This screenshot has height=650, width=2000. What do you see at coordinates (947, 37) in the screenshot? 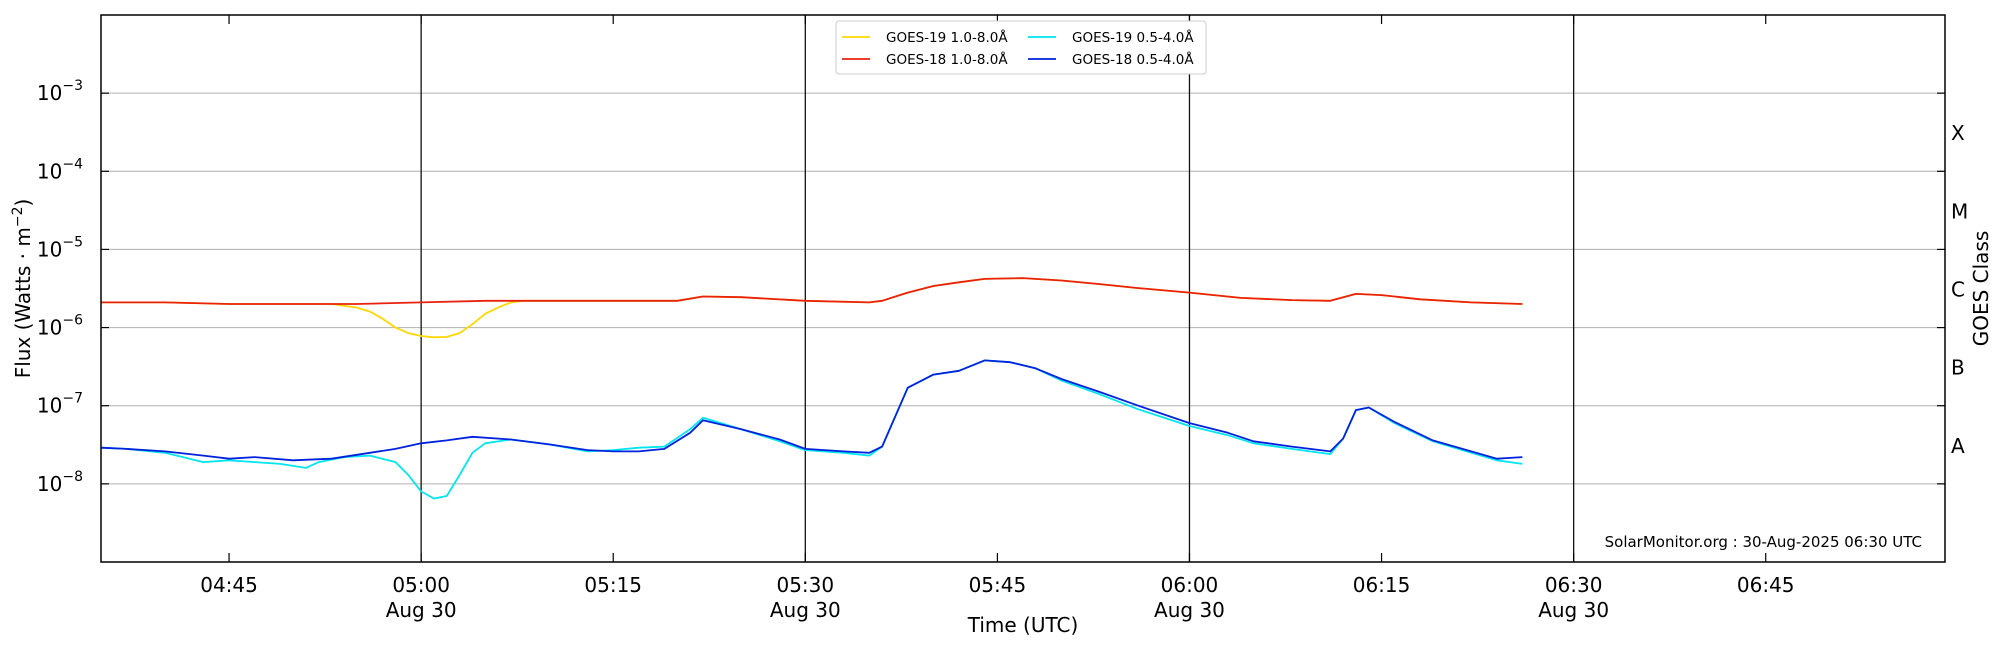
I see `legend-label-0: GOES-19 1.0-8.0Å` at bounding box center [947, 37].